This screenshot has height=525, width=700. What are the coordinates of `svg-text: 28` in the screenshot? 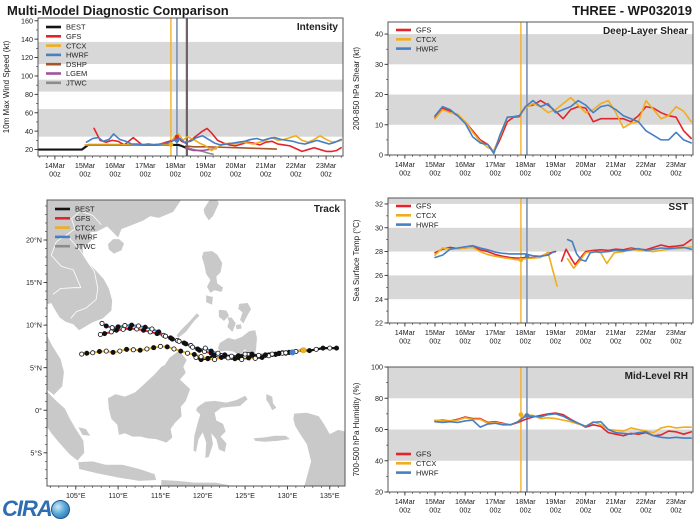 It's located at (379, 251).